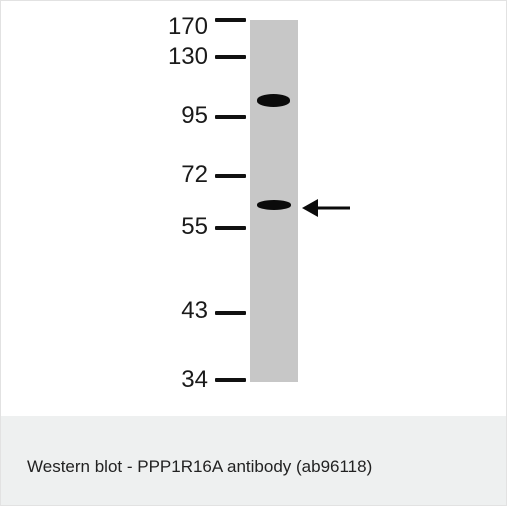 The width and height of the screenshot is (507, 506). What do you see at coordinates (194, 310) in the screenshot?
I see `marker-label-43: 43` at bounding box center [194, 310].